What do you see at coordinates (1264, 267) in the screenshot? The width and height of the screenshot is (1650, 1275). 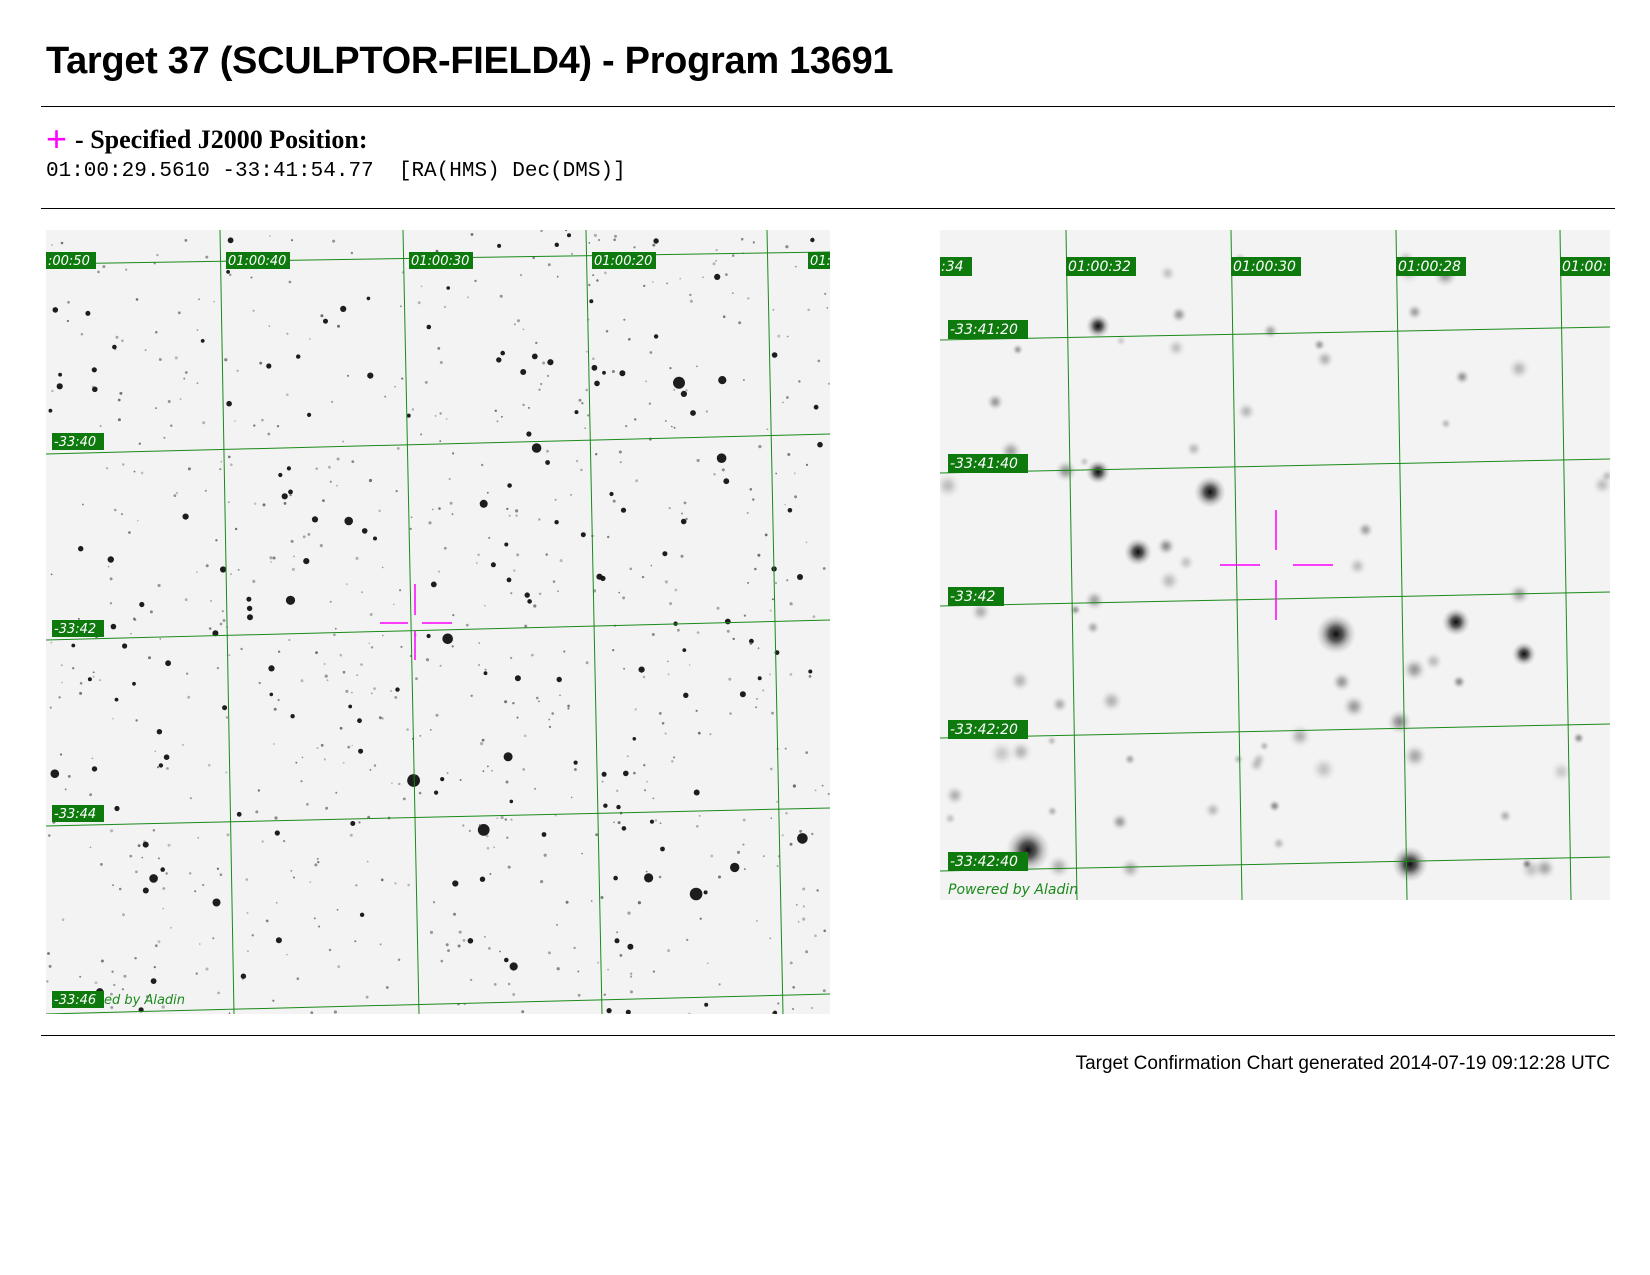 I see `ra-label: 01:00:30` at bounding box center [1264, 267].